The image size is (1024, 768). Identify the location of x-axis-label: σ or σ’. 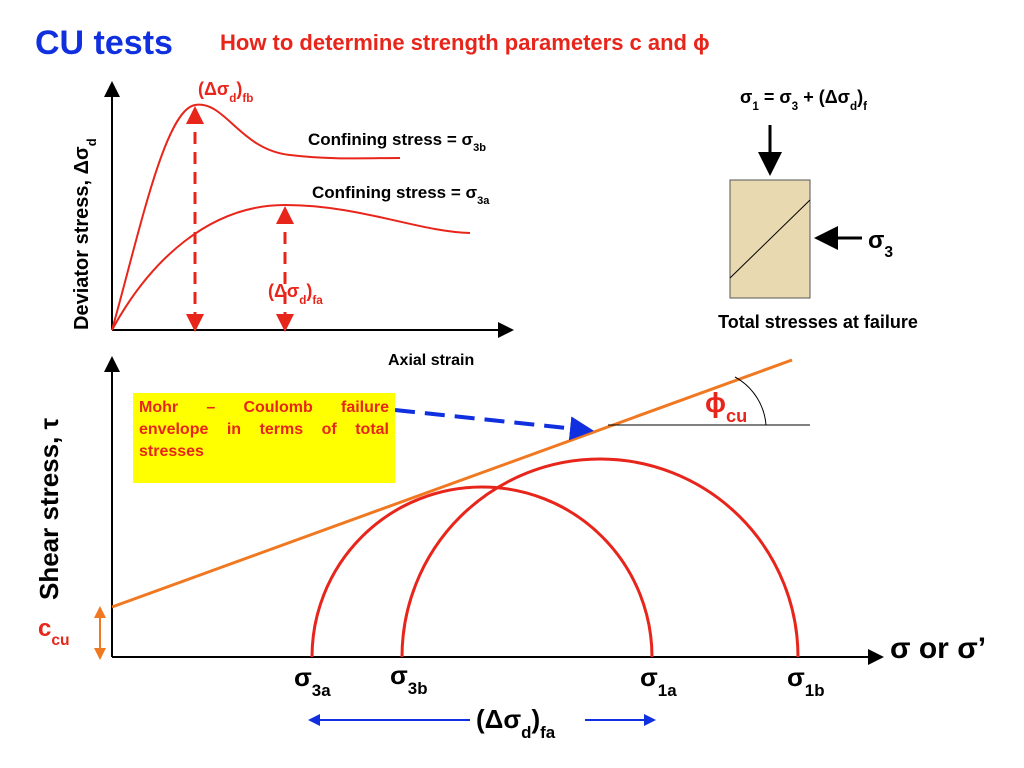
(938, 648).